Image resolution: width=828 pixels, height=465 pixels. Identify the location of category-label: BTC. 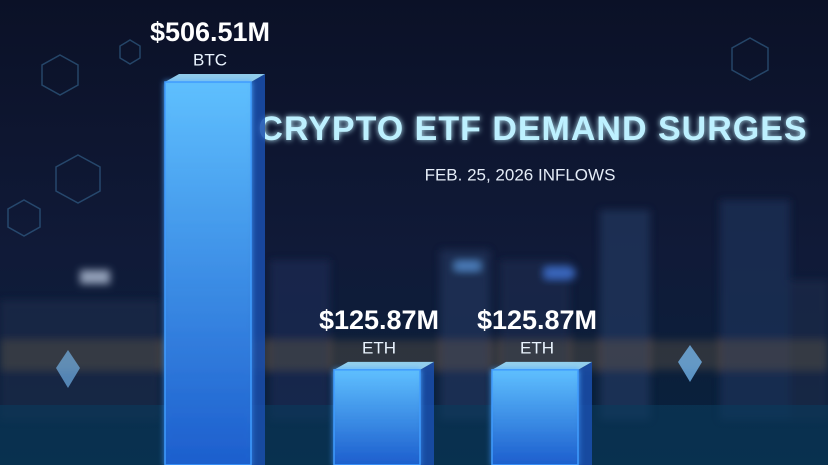
(210, 59).